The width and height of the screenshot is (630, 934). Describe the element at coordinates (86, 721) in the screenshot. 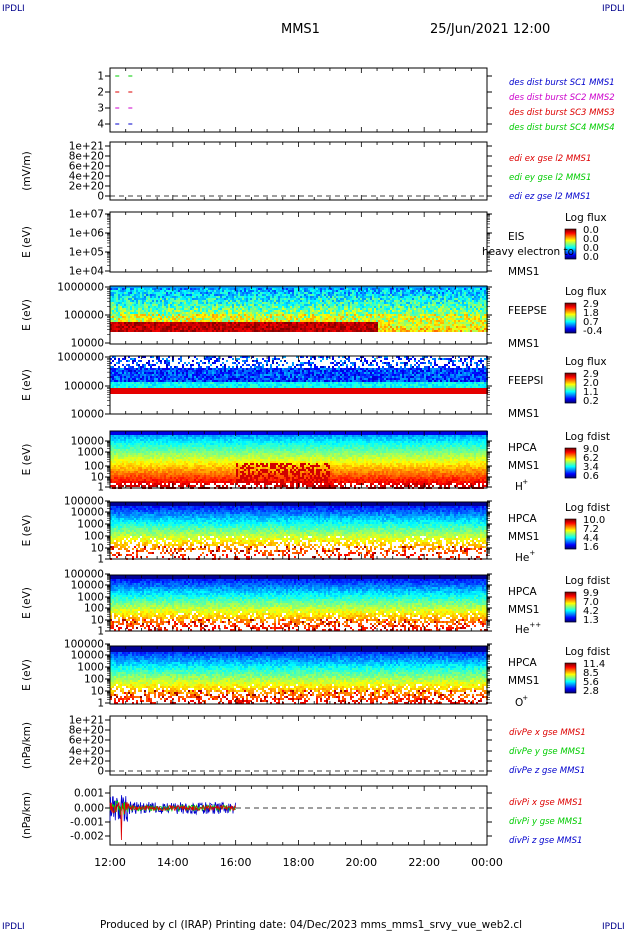

I see `y-tick-label: 1e+21` at that location.